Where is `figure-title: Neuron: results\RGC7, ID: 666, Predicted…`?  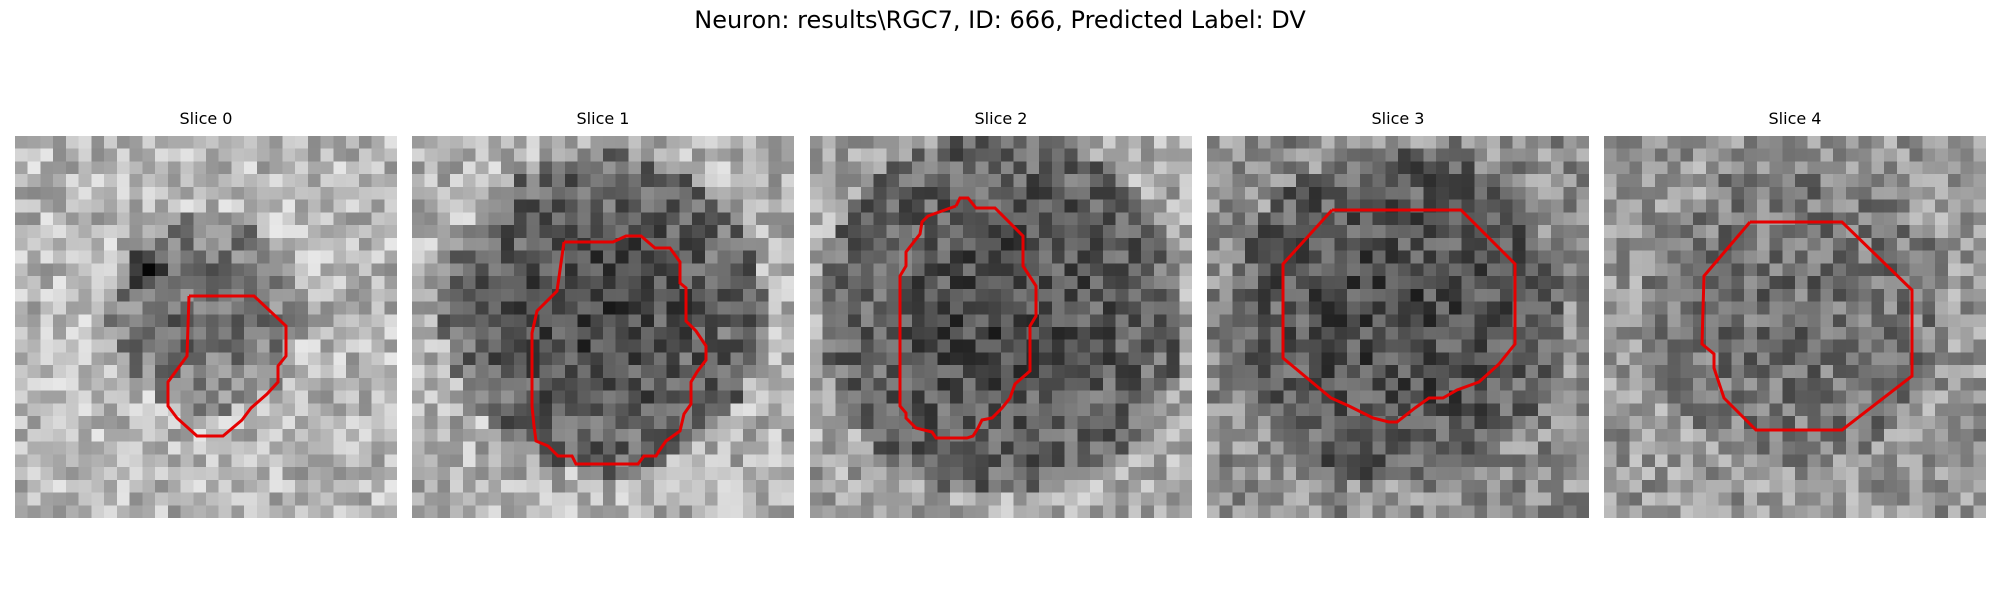 figure-title: Neuron: results\RGC7, ID: 666, Predicted… is located at coordinates (1000, 20).